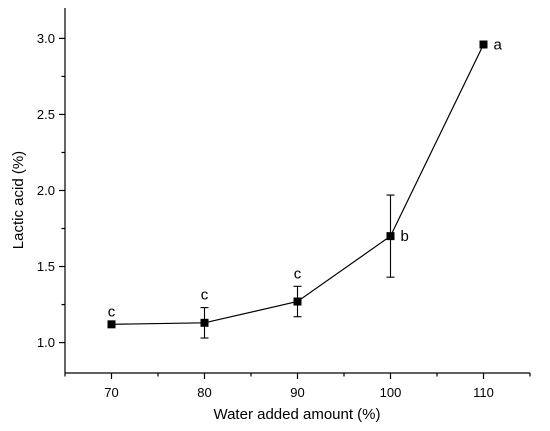 The height and width of the screenshot is (431, 550). What do you see at coordinates (46, 190) in the screenshot?
I see `y-tick-label-2.0: 2.0` at bounding box center [46, 190].